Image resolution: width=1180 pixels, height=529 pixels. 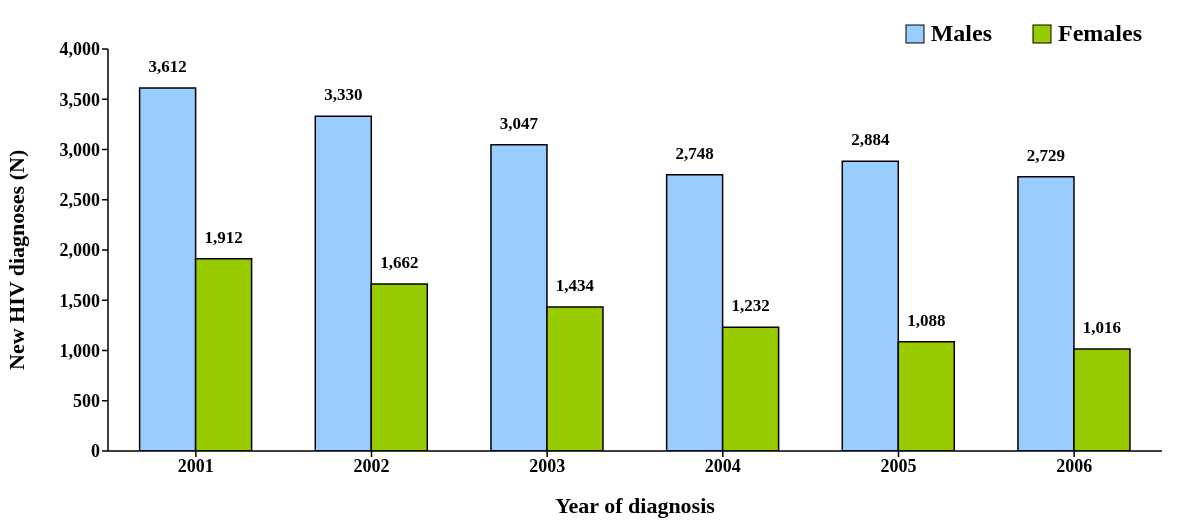 I want to click on y-tick-label: 3,000, so click(x=79, y=149).